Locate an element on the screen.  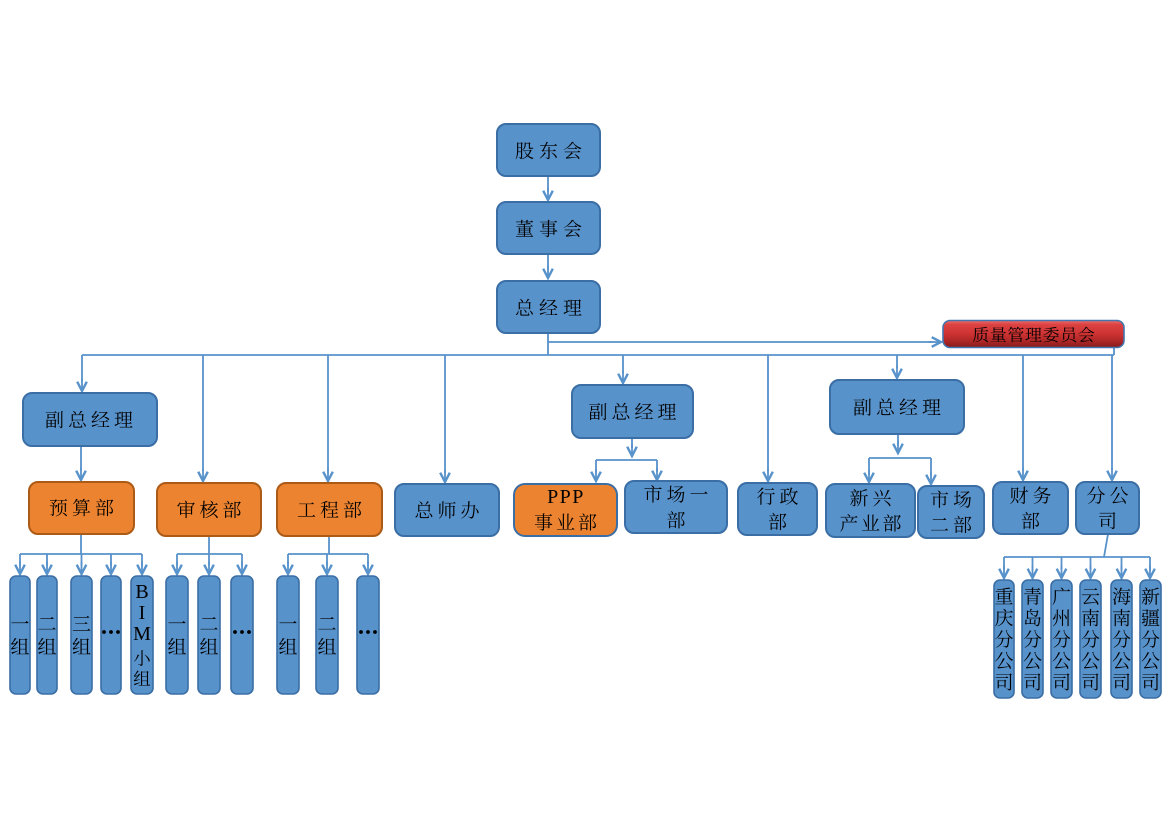
svg-text: PPP is located at coordinates (566, 497).